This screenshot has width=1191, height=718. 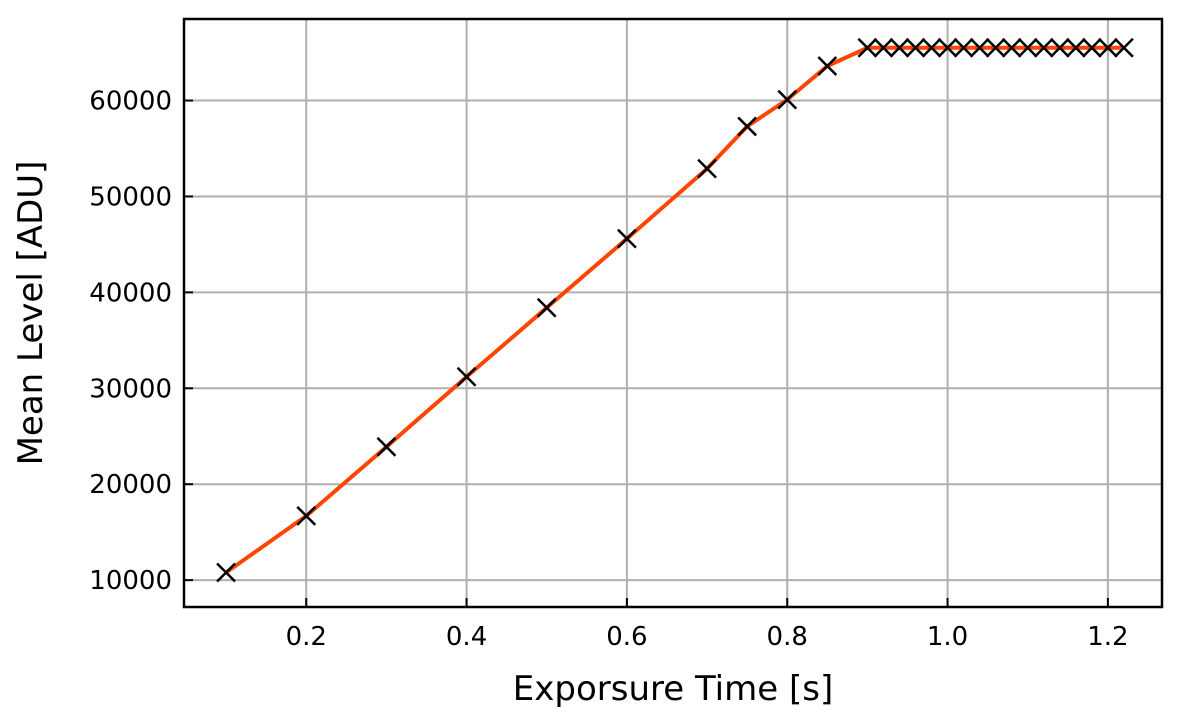 I want to click on y-tick-label: 30000, so click(x=130, y=389).